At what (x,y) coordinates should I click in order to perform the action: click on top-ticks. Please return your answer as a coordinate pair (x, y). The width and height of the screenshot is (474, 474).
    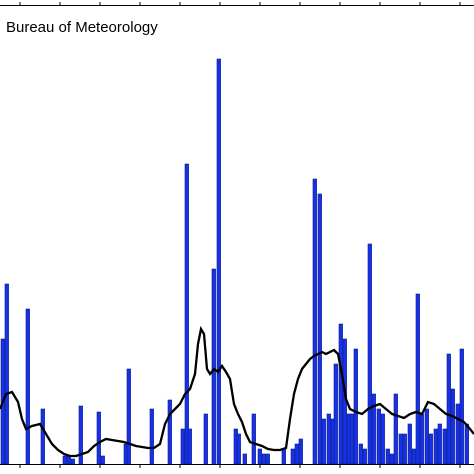
    Looking at the image, I should click on (240, 4).